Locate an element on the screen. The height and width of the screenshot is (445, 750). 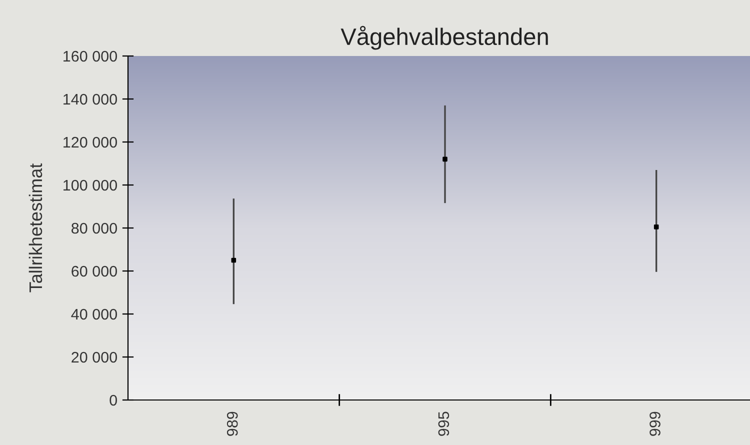
x-tick-label: 999 is located at coordinates (655, 424).